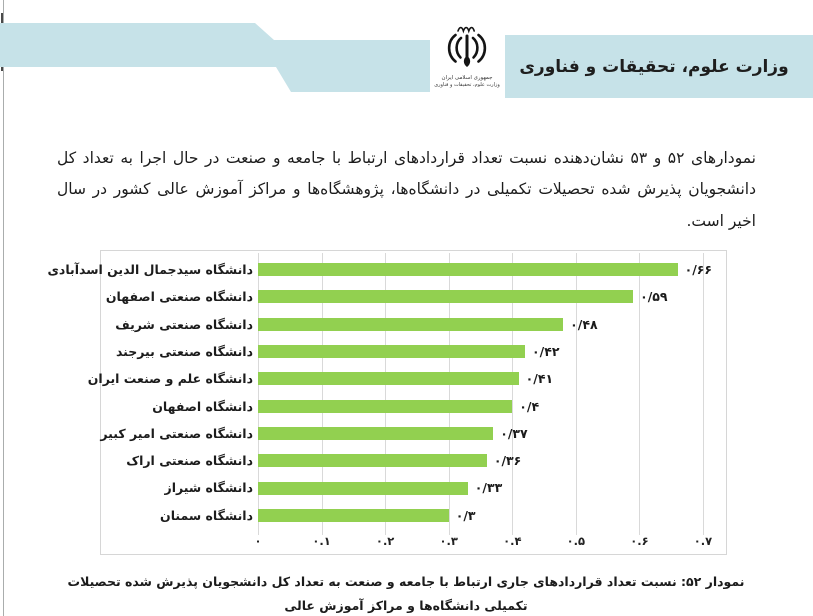  What do you see at coordinates (514, 433) in the screenshot?
I see `bar-value-label: ۰/۳۷` at bounding box center [514, 433].